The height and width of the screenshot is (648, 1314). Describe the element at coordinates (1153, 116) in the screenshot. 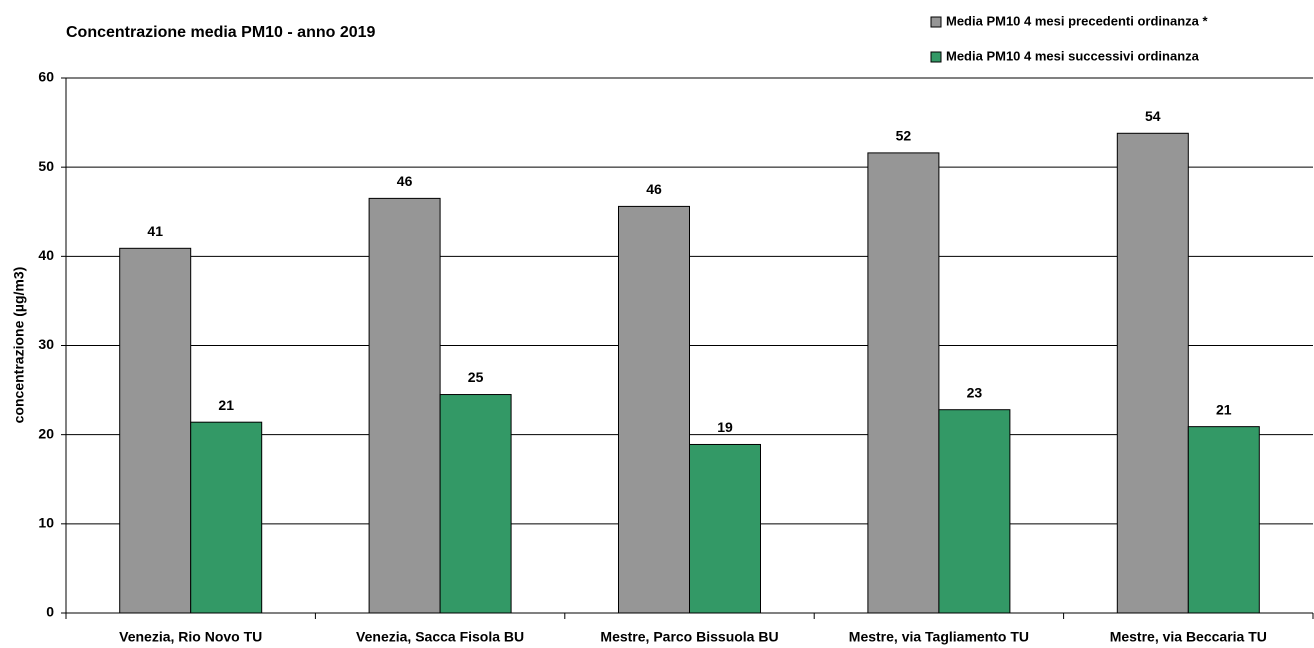

I see `value-label: 54` at that location.